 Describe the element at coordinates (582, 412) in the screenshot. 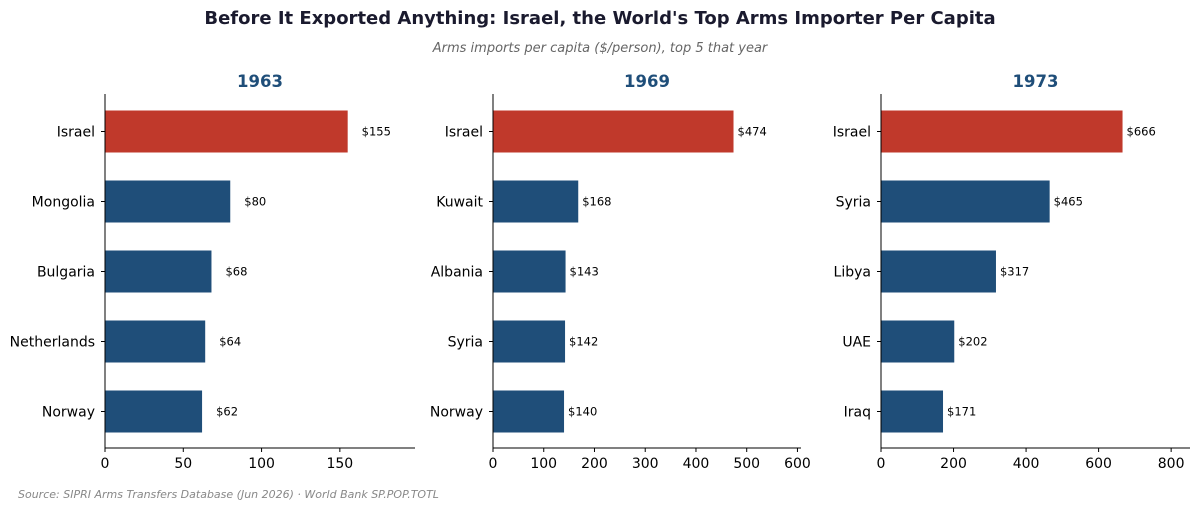

I see `value-label: $140` at that location.